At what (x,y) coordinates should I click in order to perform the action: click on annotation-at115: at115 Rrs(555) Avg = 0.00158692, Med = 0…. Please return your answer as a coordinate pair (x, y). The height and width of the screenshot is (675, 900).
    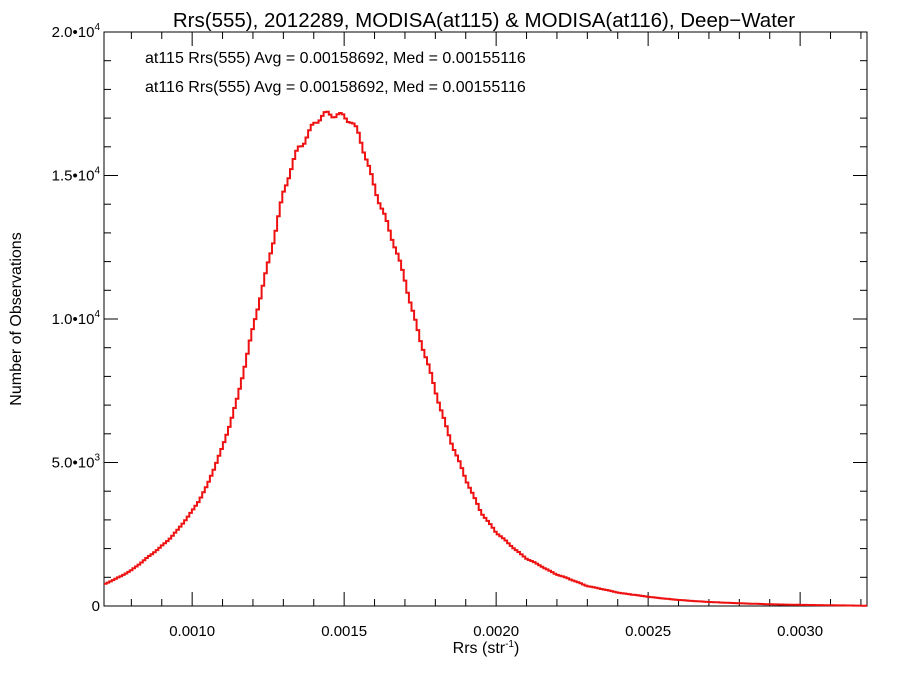
    Looking at the image, I should click on (335, 58).